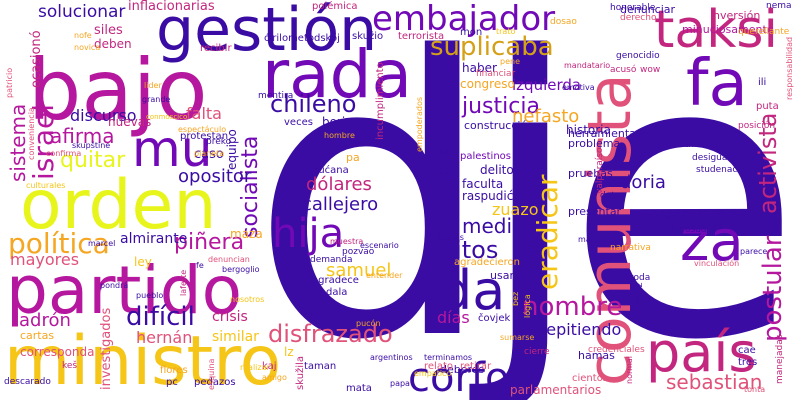  What do you see at coordinates (419, 124) in the screenshot?
I see `word: empoderados` at bounding box center [419, 124].